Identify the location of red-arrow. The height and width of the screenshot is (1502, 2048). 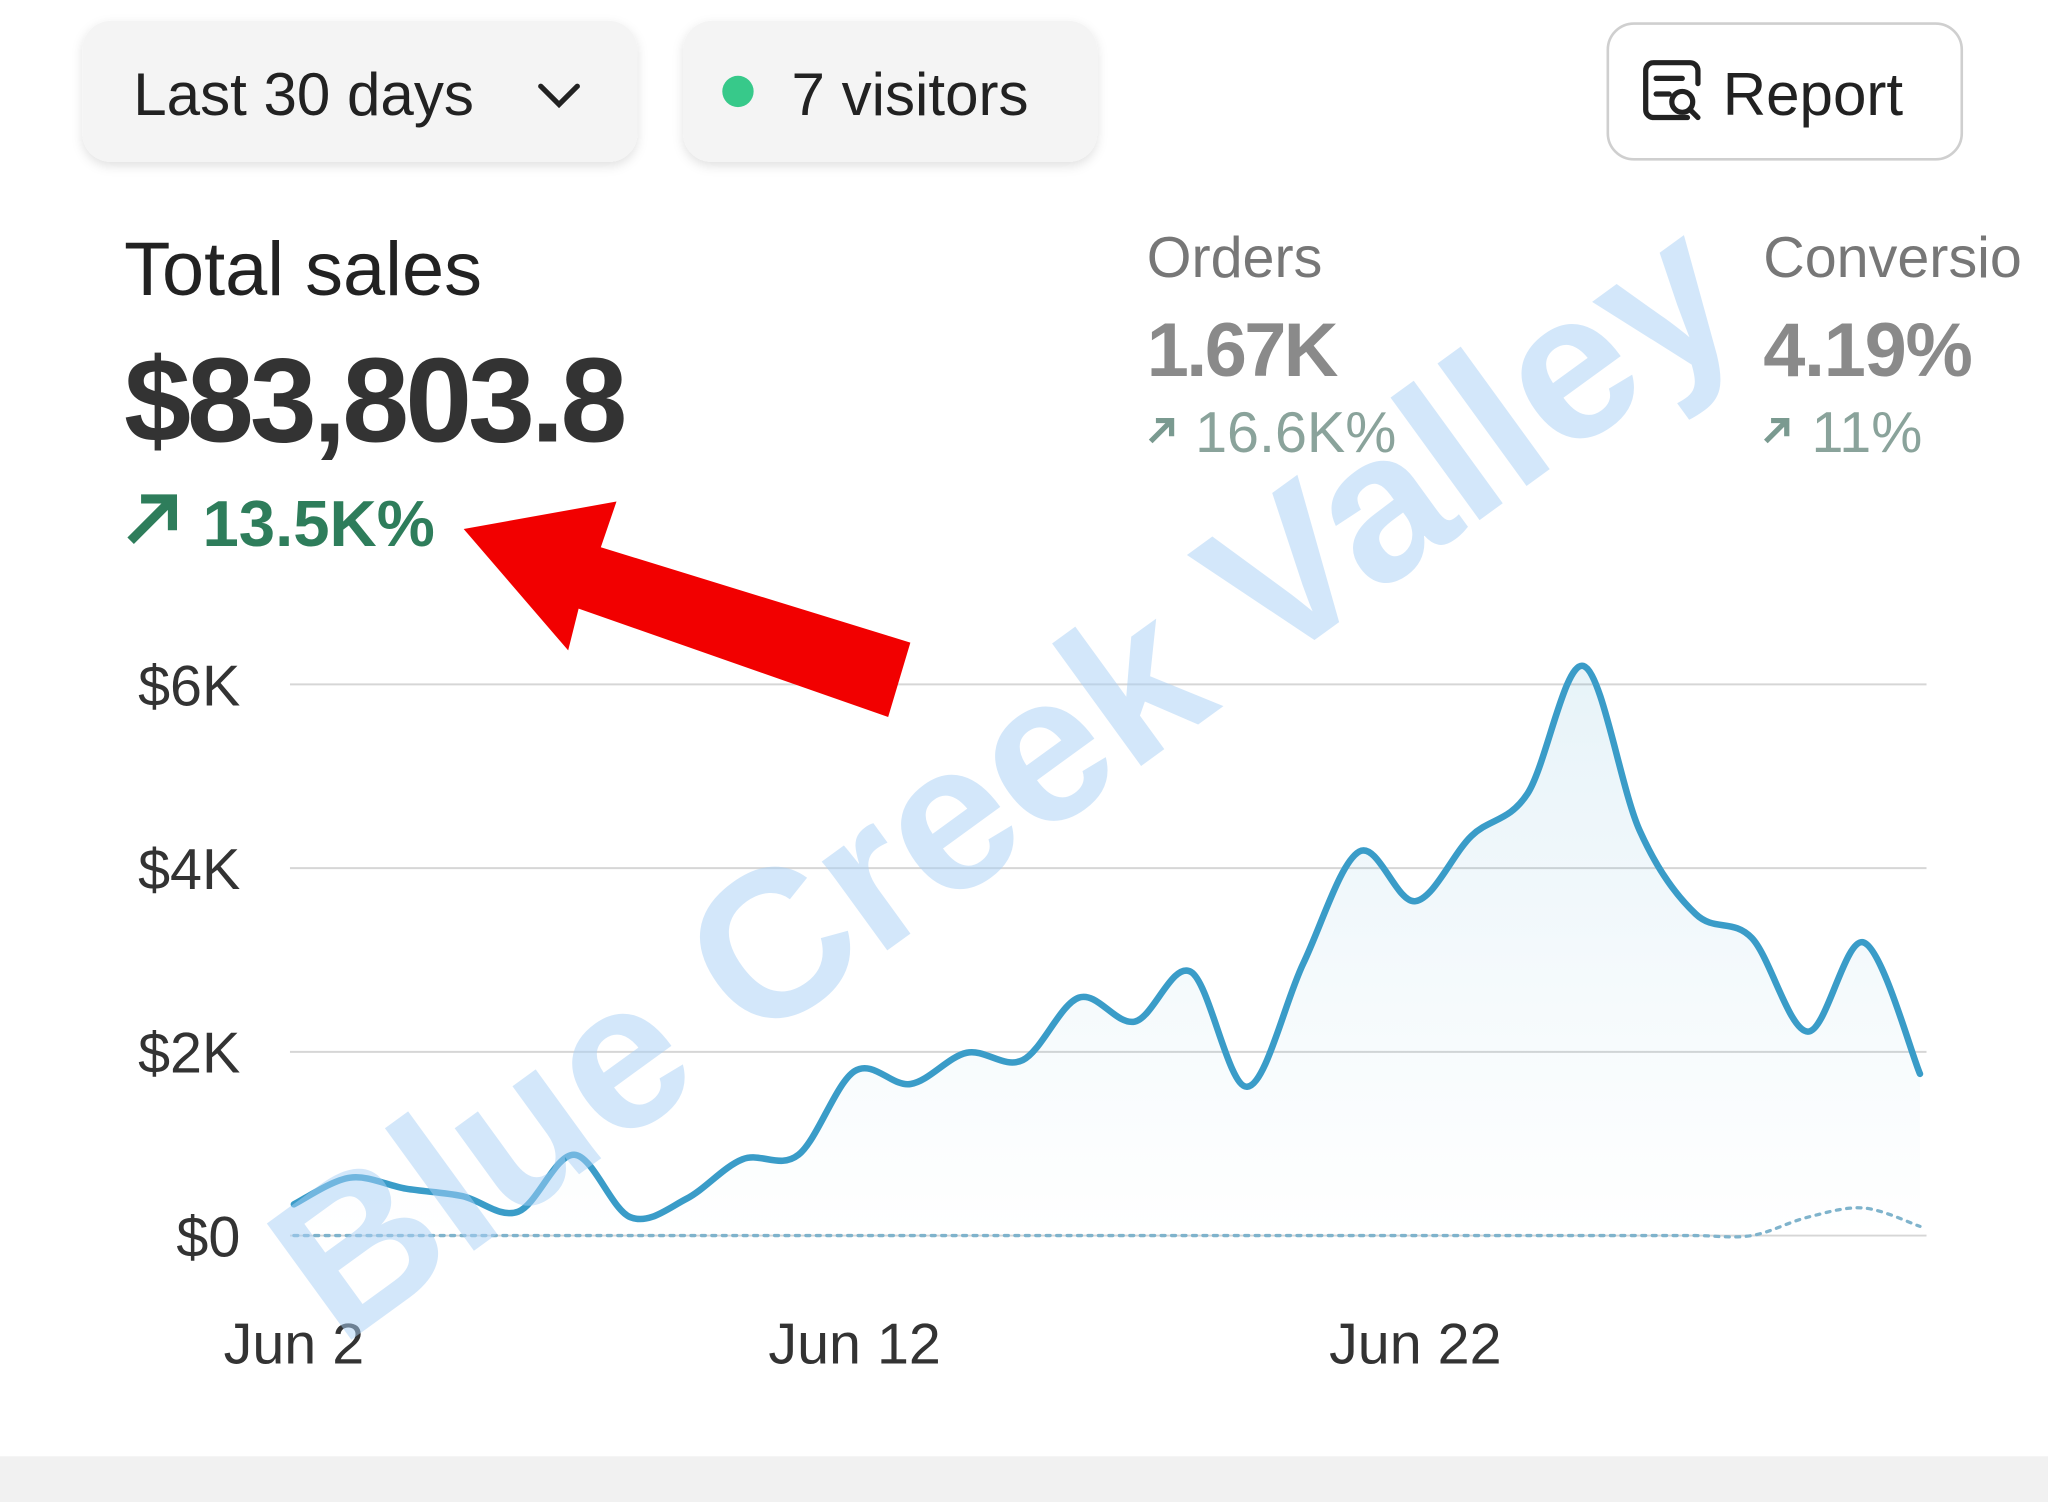
(687, 609).